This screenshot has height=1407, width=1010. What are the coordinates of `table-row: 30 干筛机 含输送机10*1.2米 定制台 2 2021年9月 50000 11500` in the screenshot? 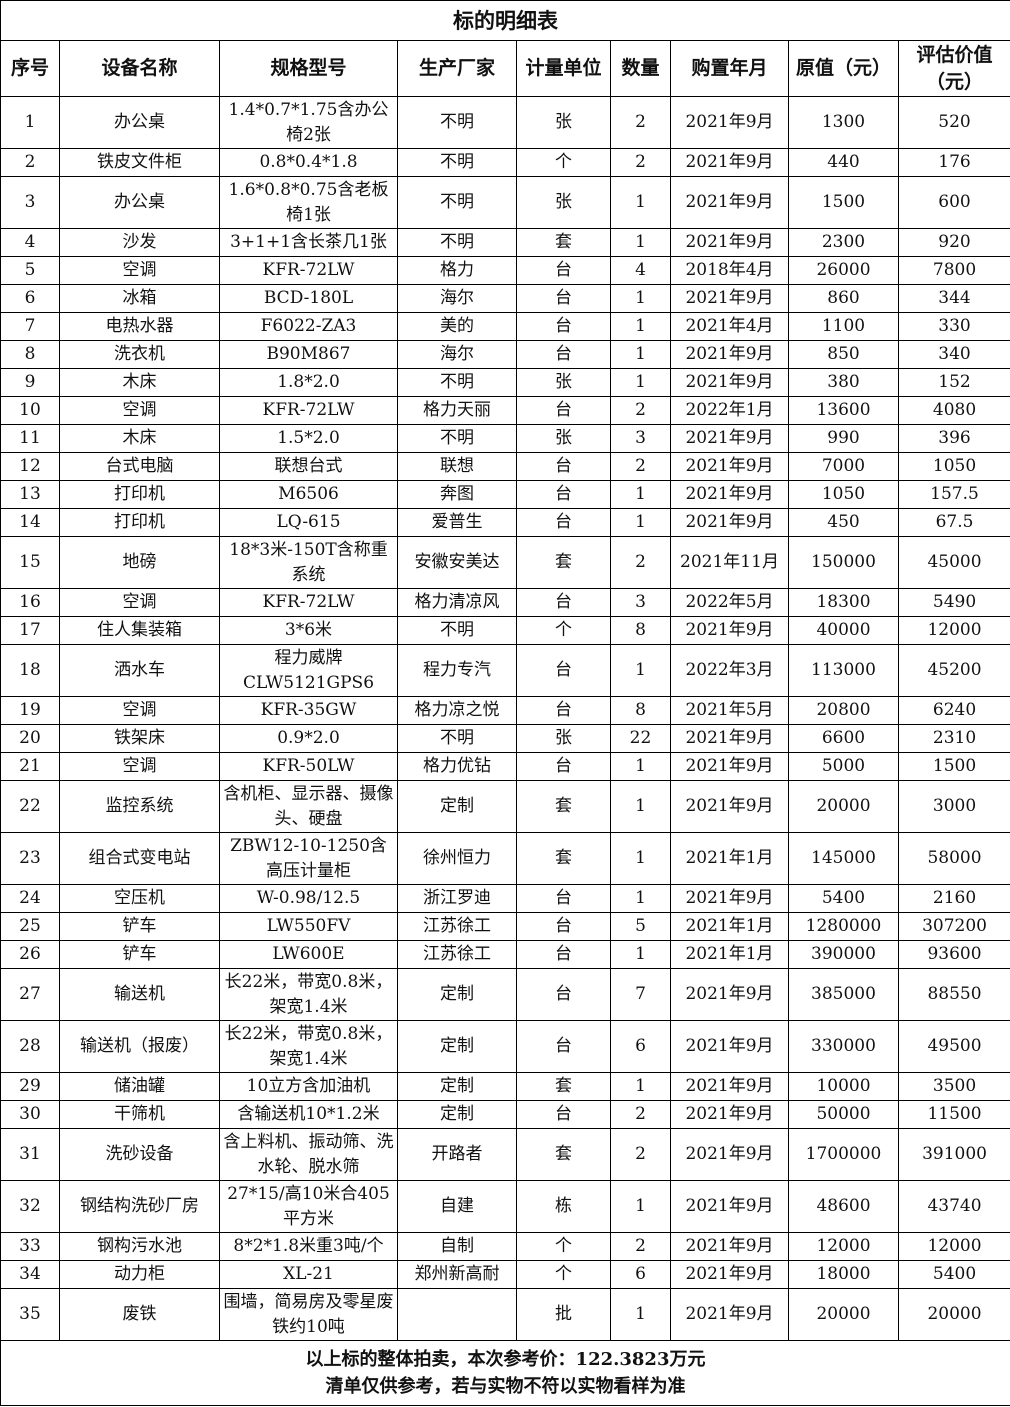 It's located at (505, 1114).